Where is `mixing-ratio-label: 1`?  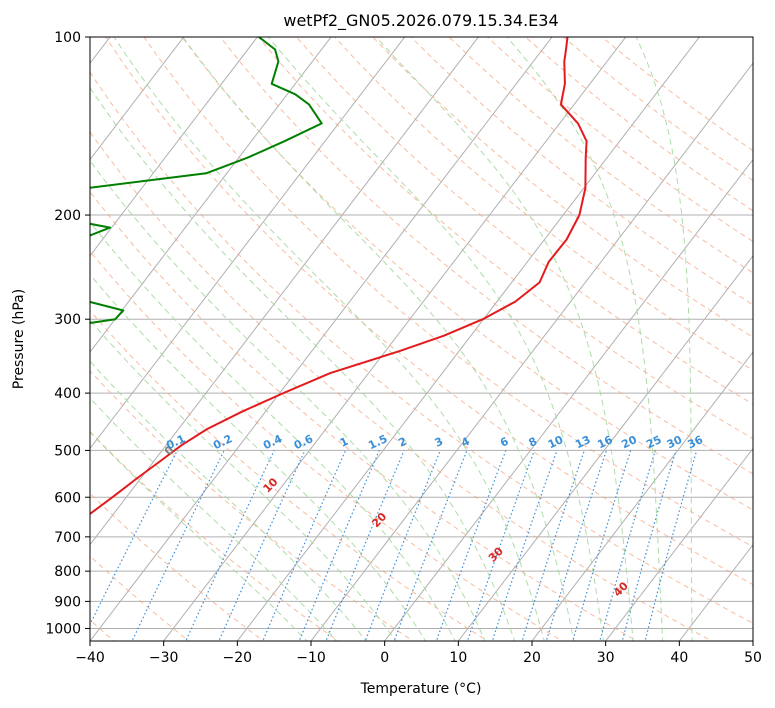 mixing-ratio-label: 1 is located at coordinates (344, 442).